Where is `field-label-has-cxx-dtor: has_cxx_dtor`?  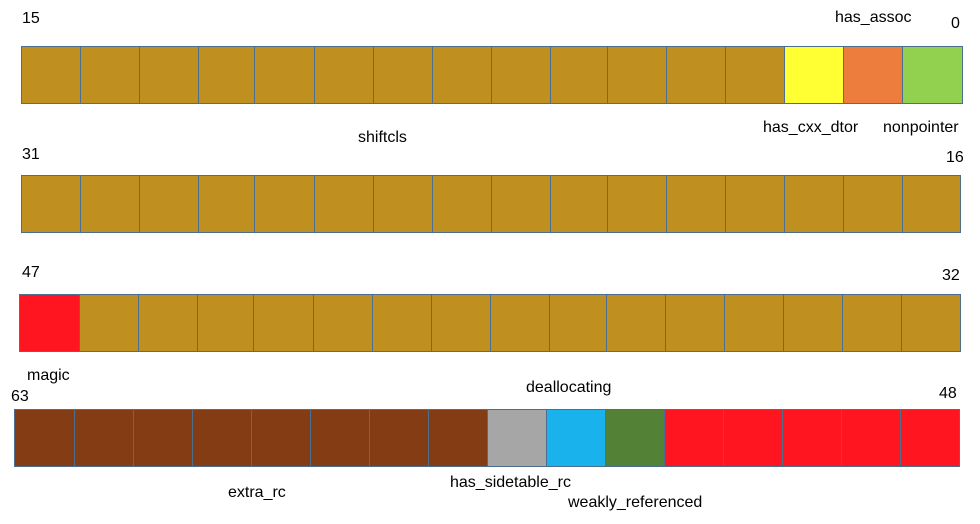 field-label-has-cxx-dtor: has_cxx_dtor is located at coordinates (811, 127).